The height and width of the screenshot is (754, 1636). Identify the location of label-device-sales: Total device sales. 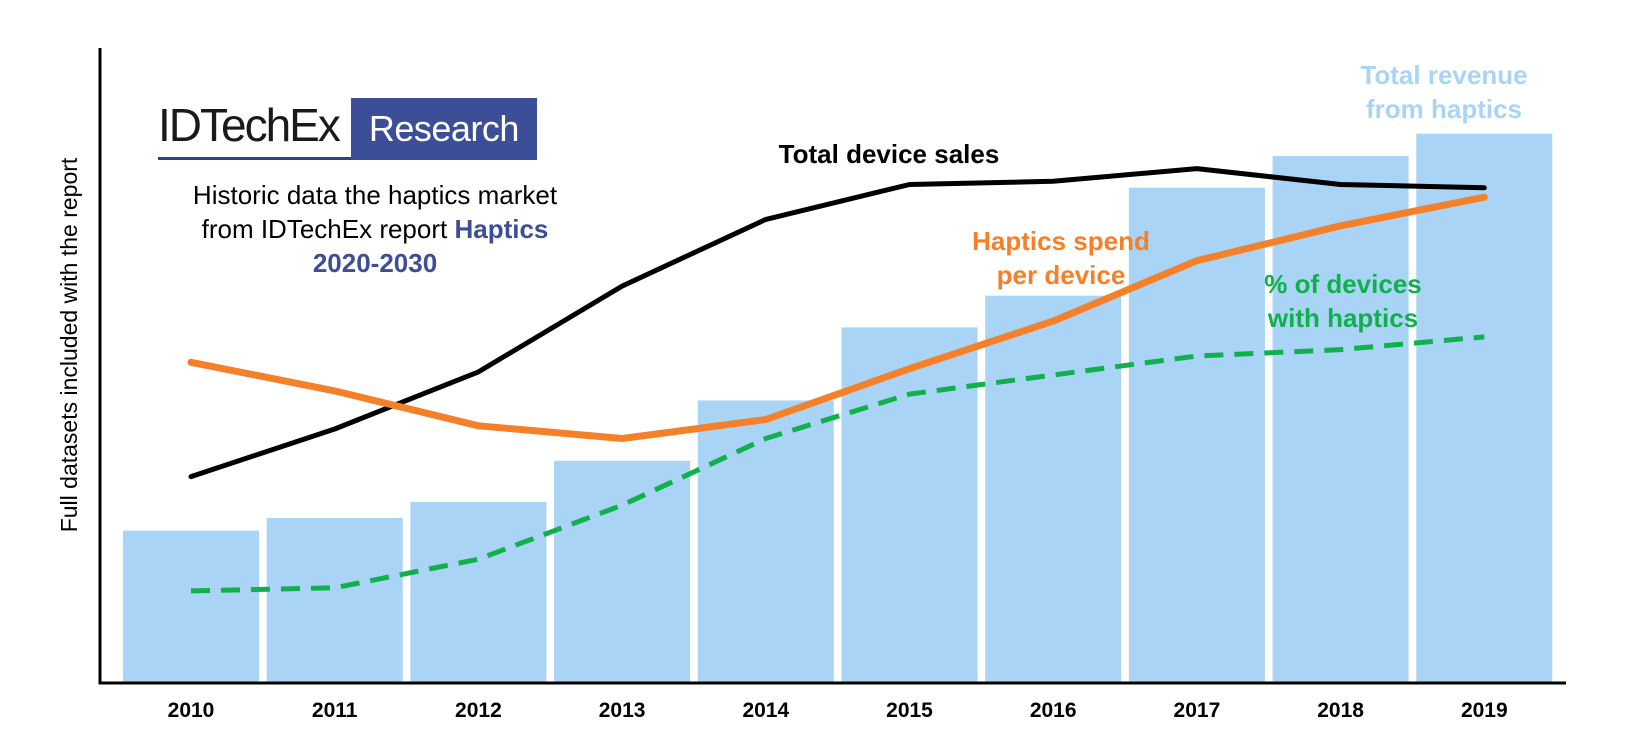
(889, 154).